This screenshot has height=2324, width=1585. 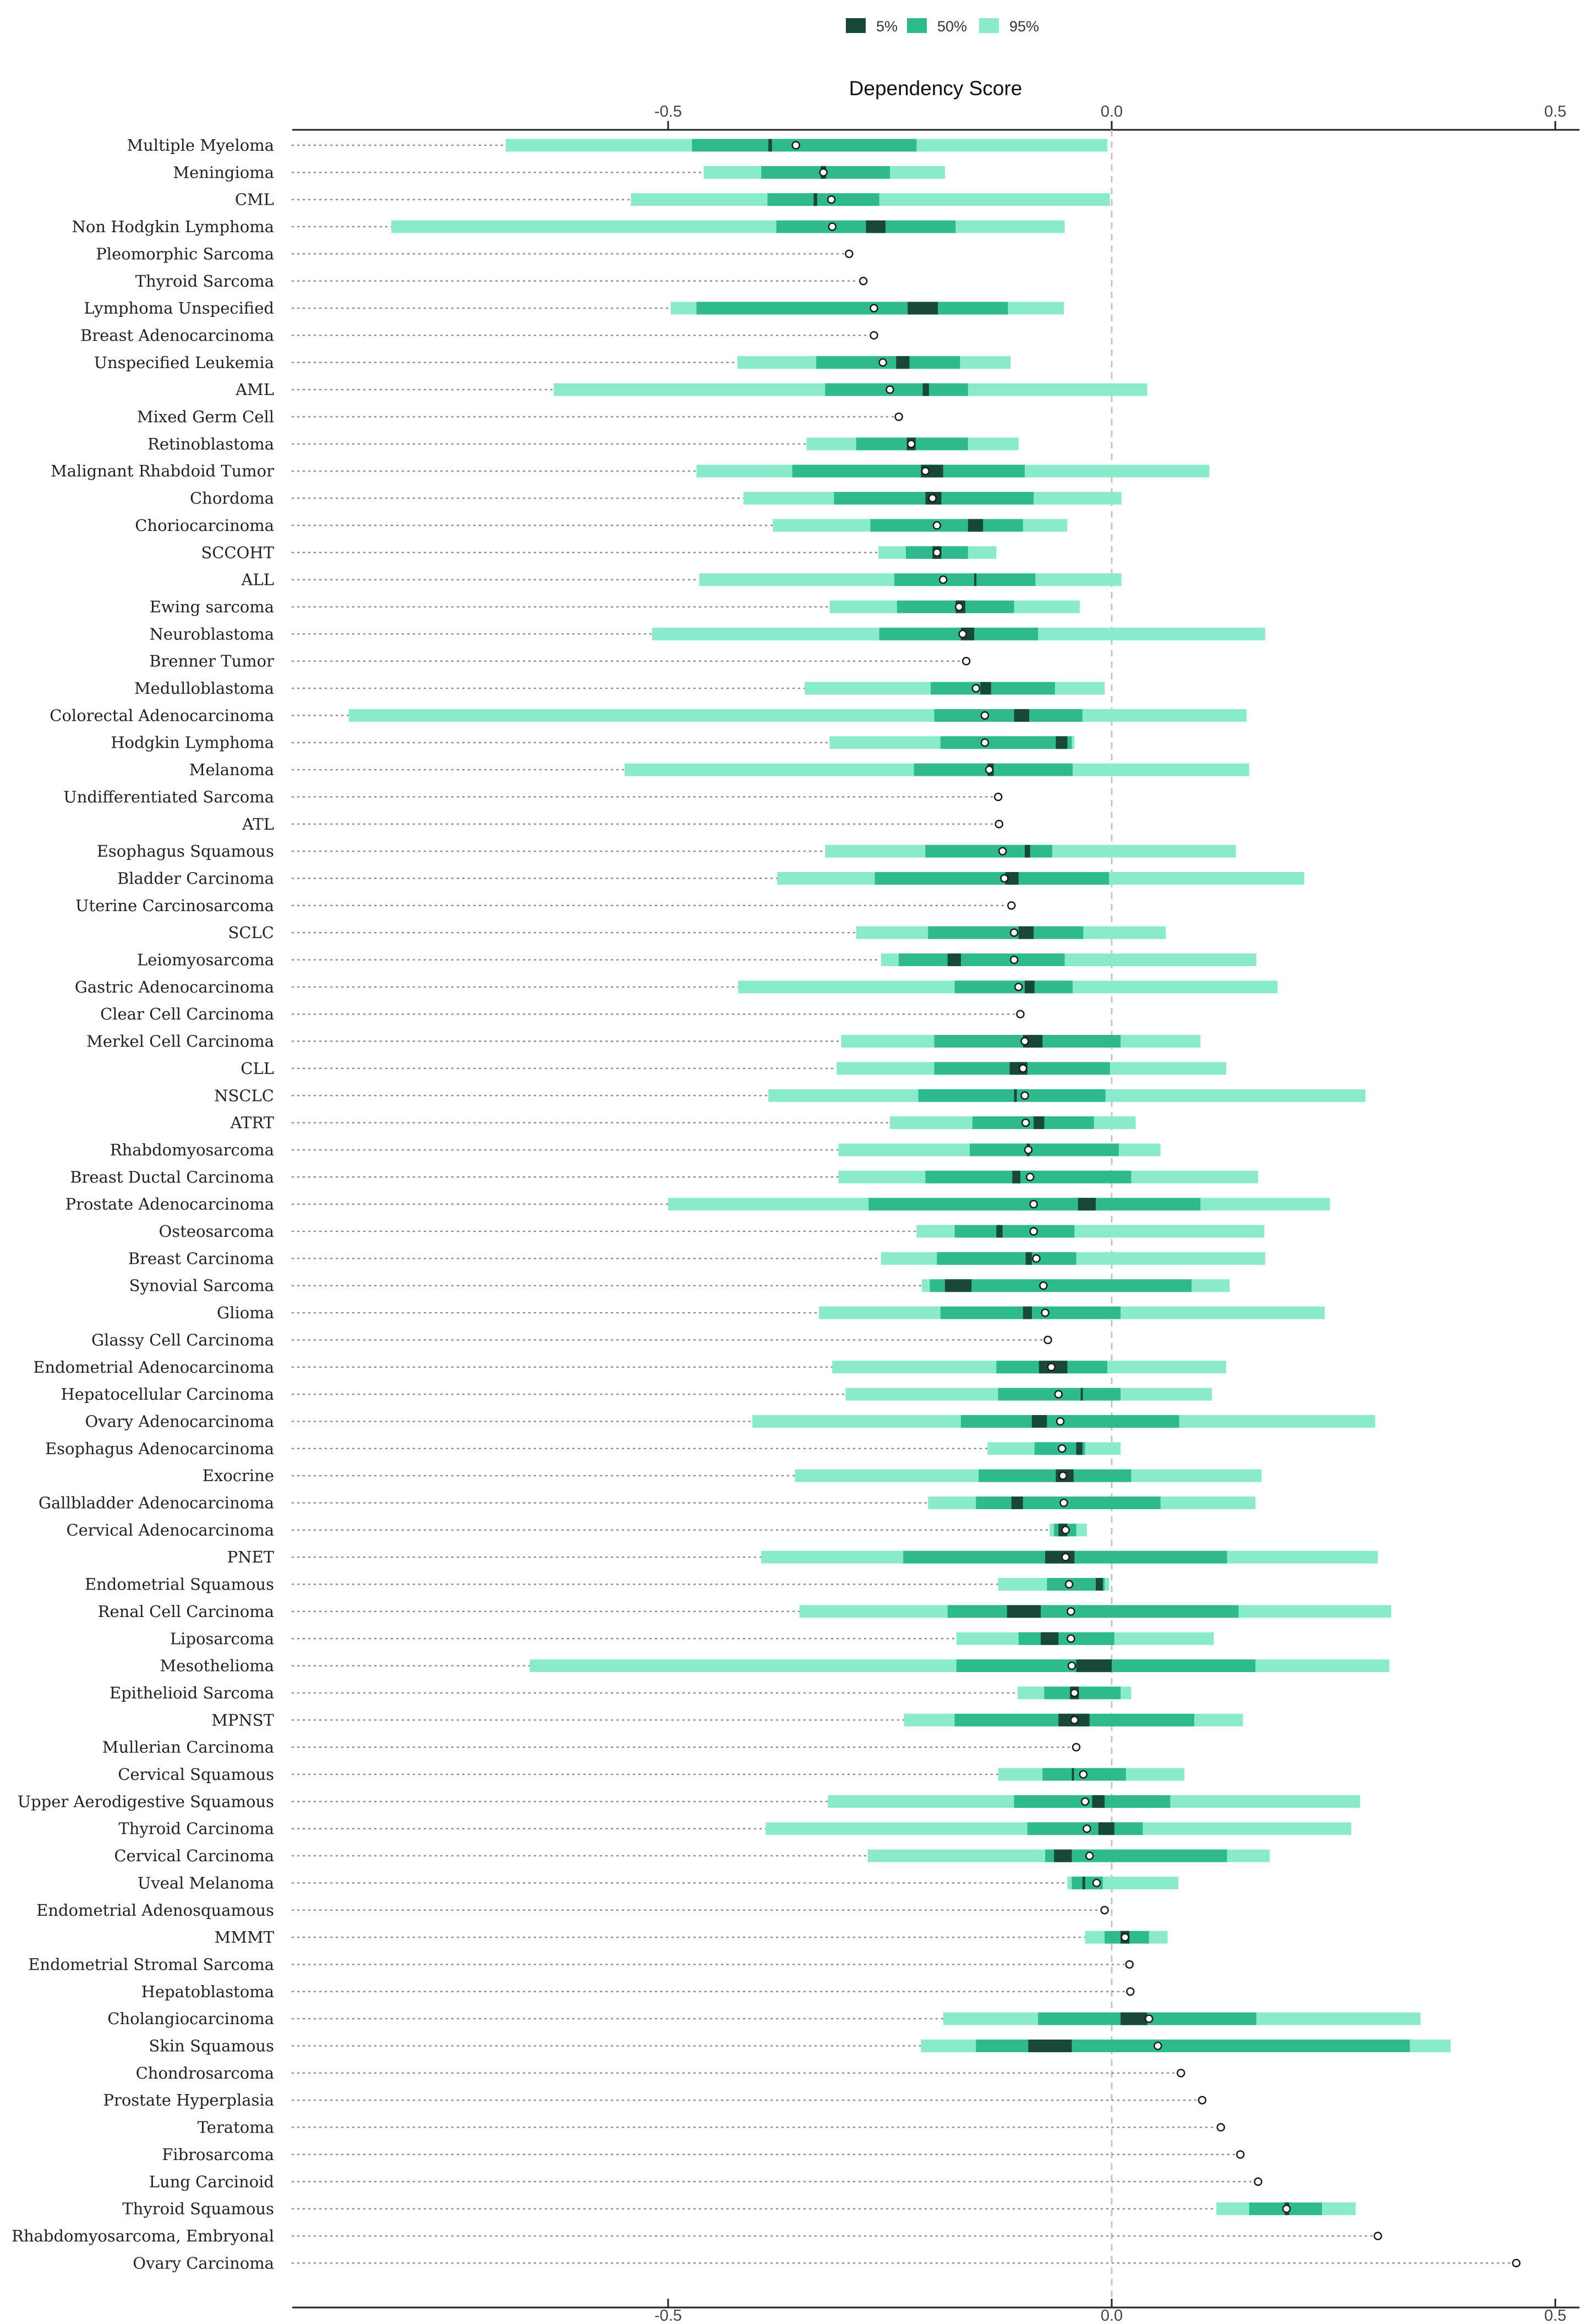 I want to click on category-row: Synovial Sarcoma, so click(x=679, y=1286).